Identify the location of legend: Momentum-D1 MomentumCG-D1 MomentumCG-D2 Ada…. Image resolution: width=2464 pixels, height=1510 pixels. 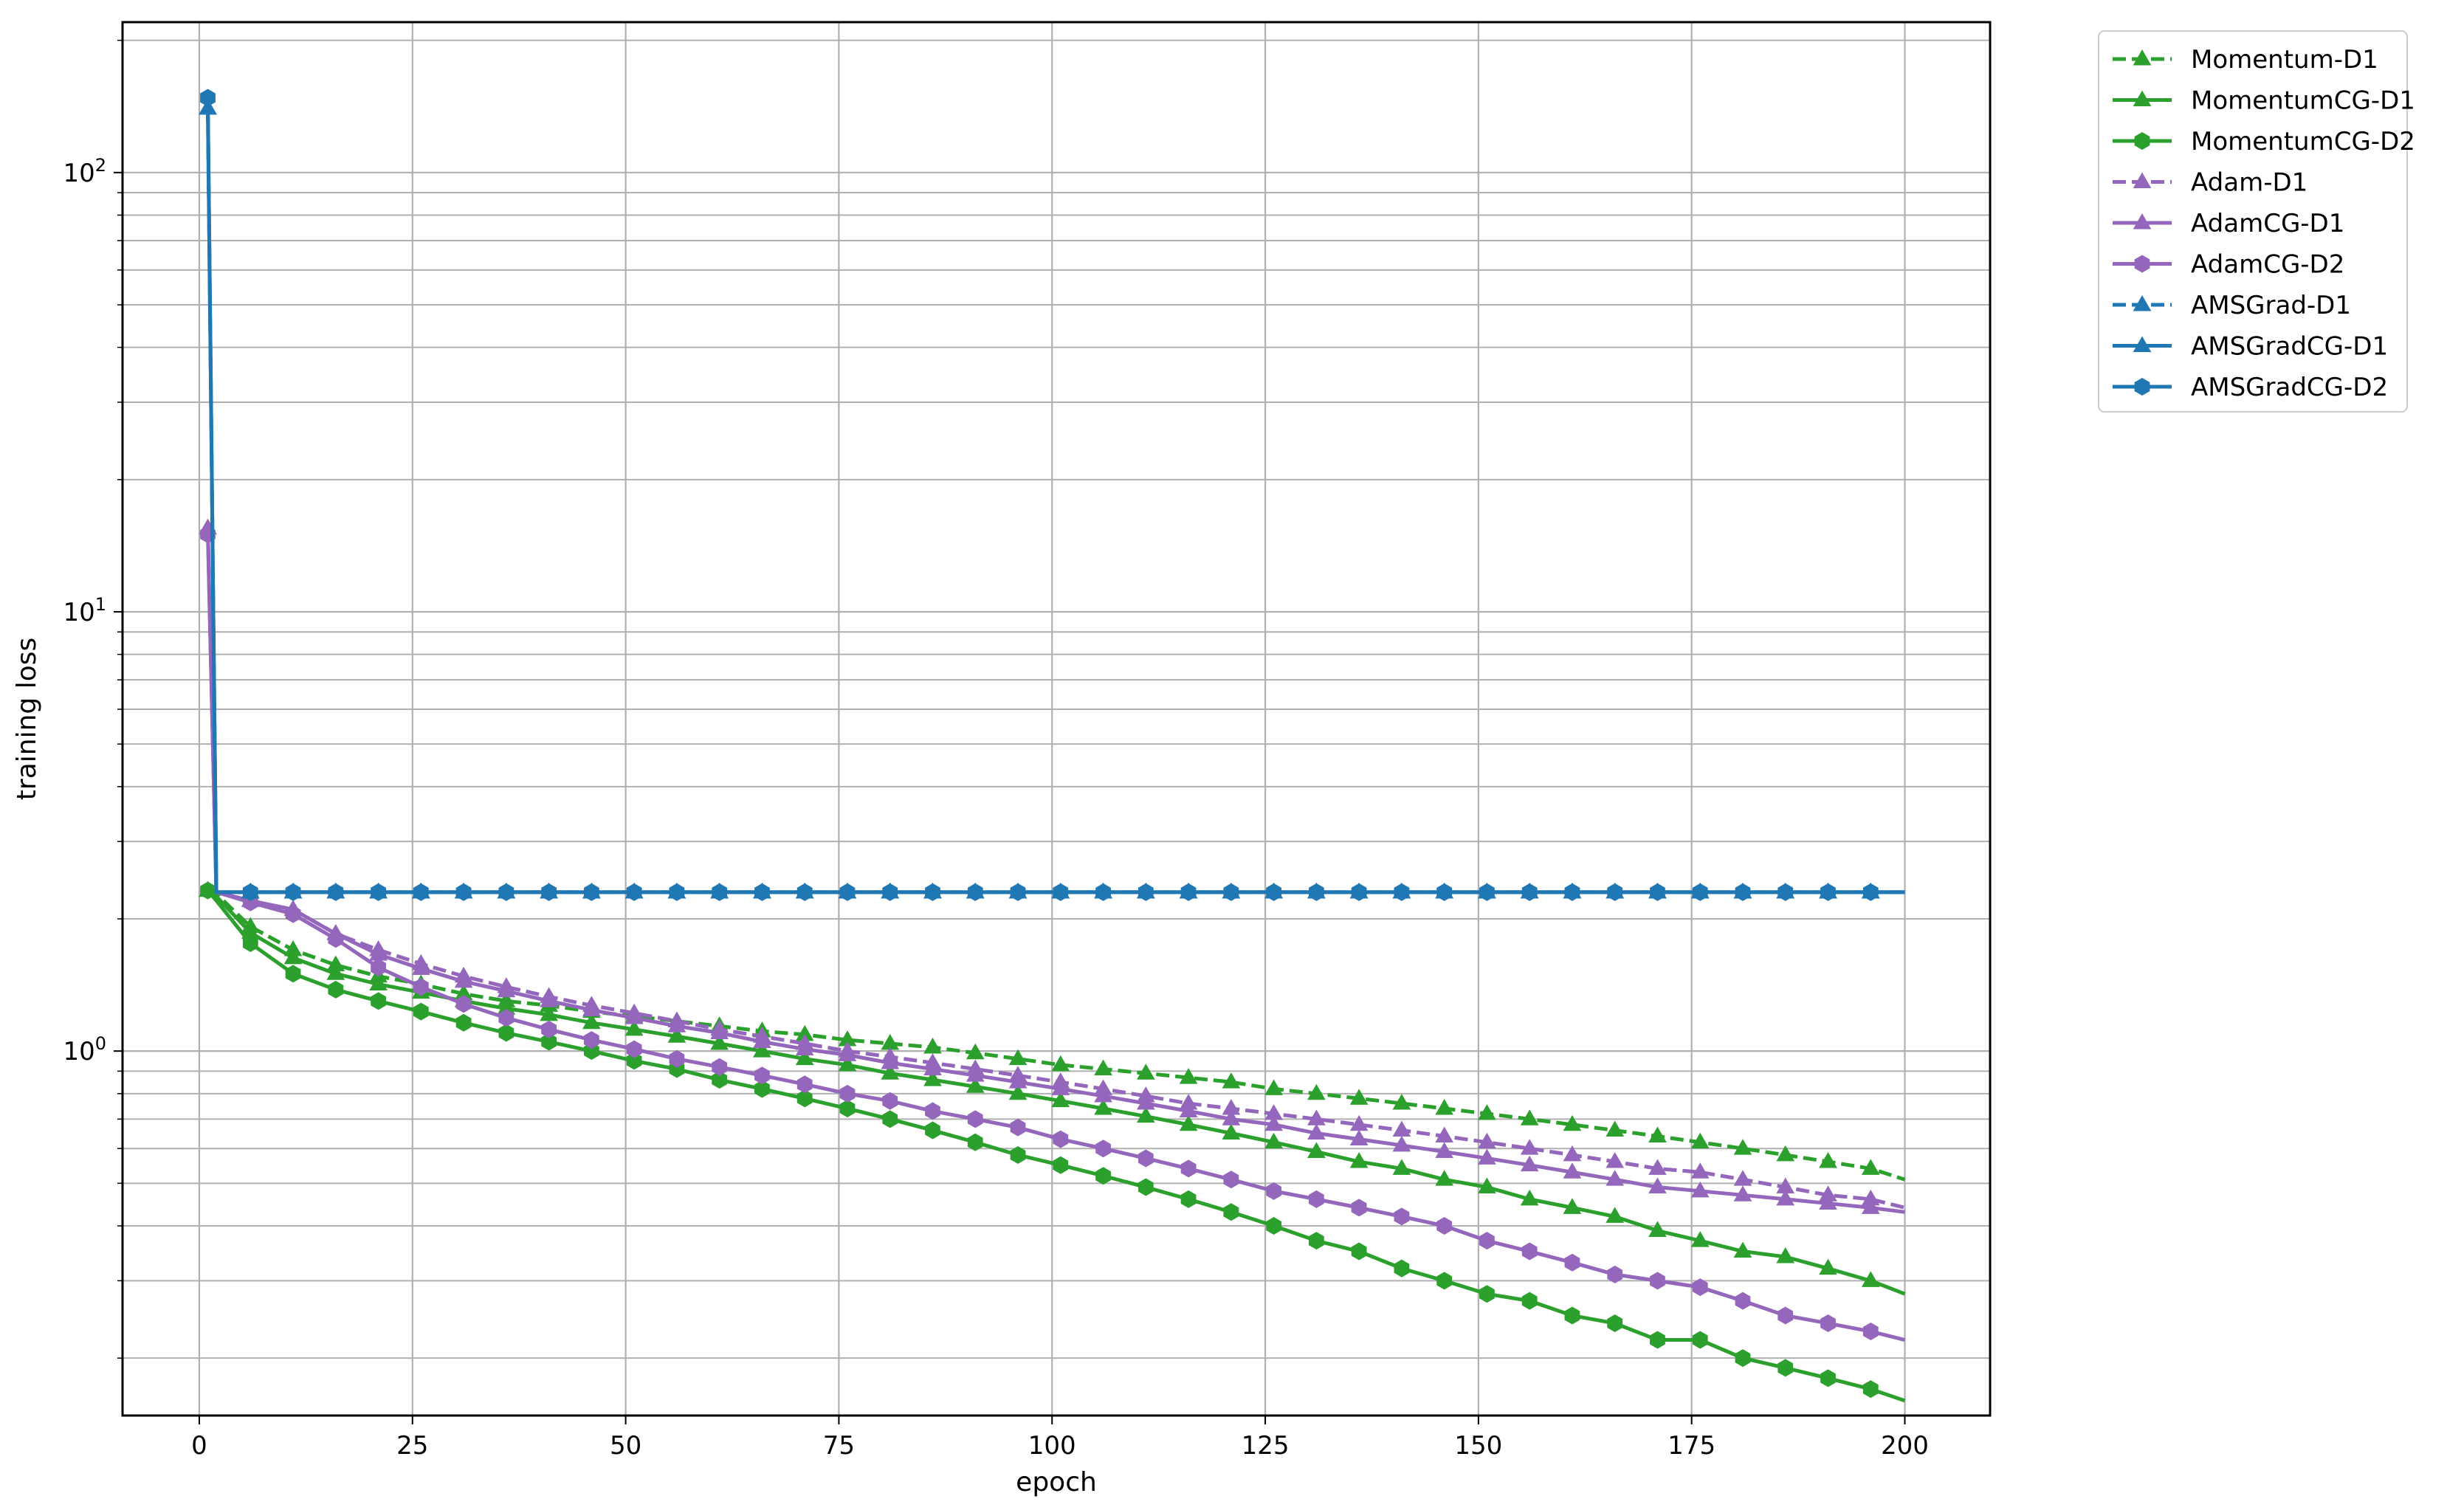
(2256, 221).